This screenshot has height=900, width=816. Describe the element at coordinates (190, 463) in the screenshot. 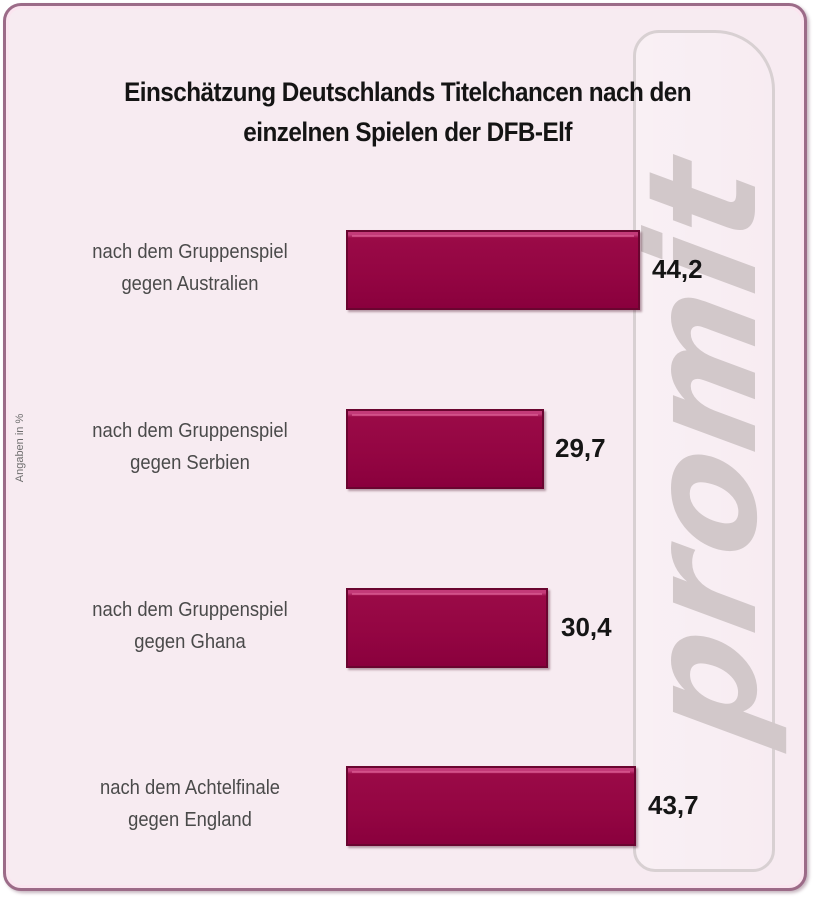

I see `category-label-line-2: gegen Serbien` at that location.